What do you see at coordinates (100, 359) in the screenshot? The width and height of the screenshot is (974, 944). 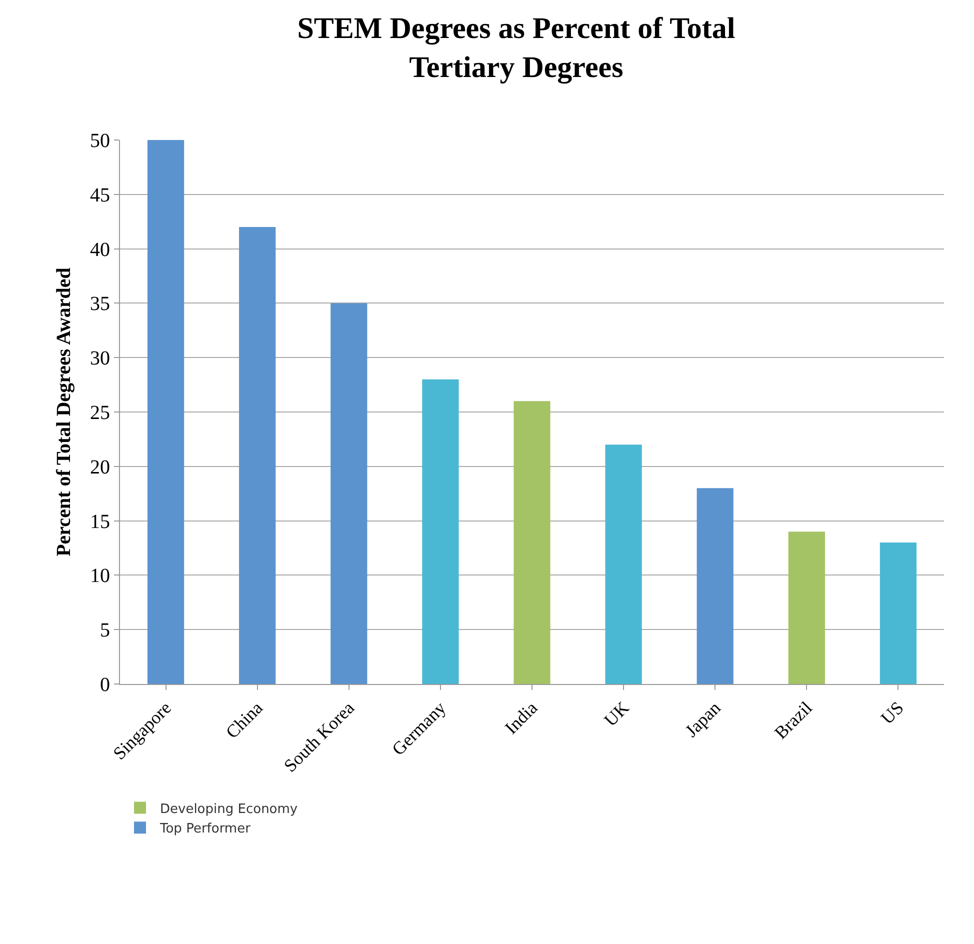 I see `y-tick-label: 30` at bounding box center [100, 359].